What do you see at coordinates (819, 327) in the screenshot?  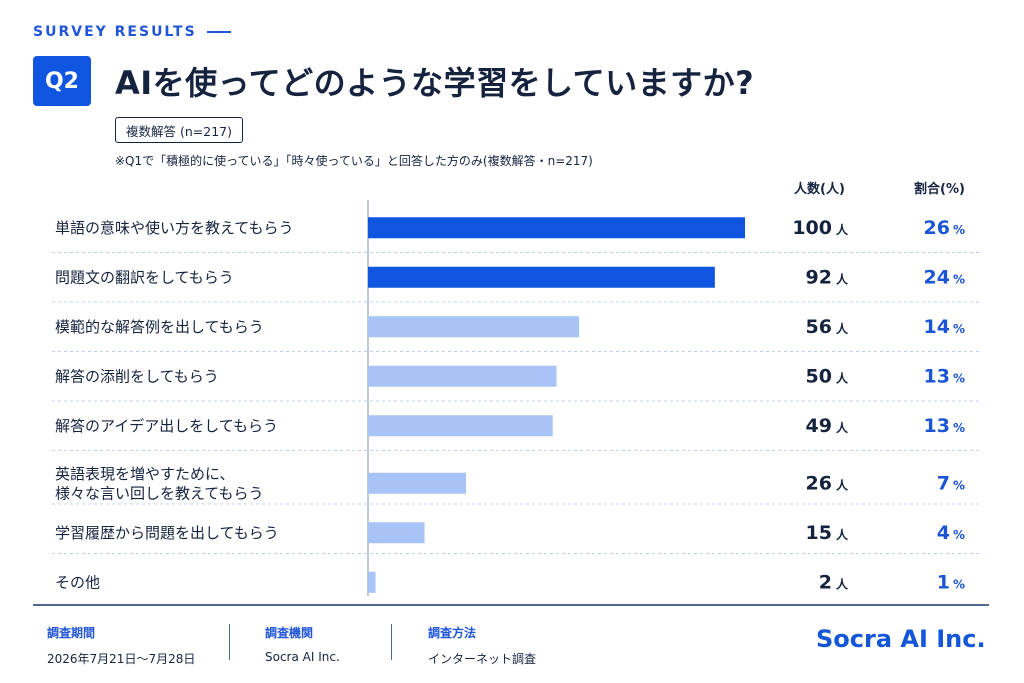 I see `count-value: 56` at bounding box center [819, 327].